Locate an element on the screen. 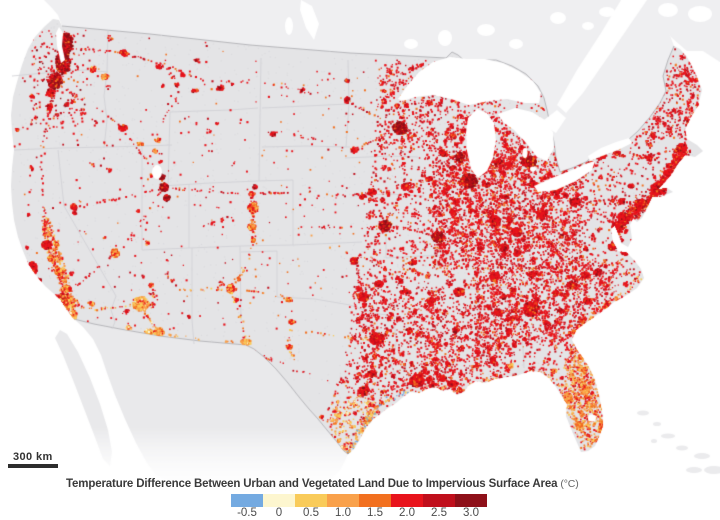 The width and height of the screenshot is (720, 520). legend-tick-label: 1.5 is located at coordinates (375, 513).